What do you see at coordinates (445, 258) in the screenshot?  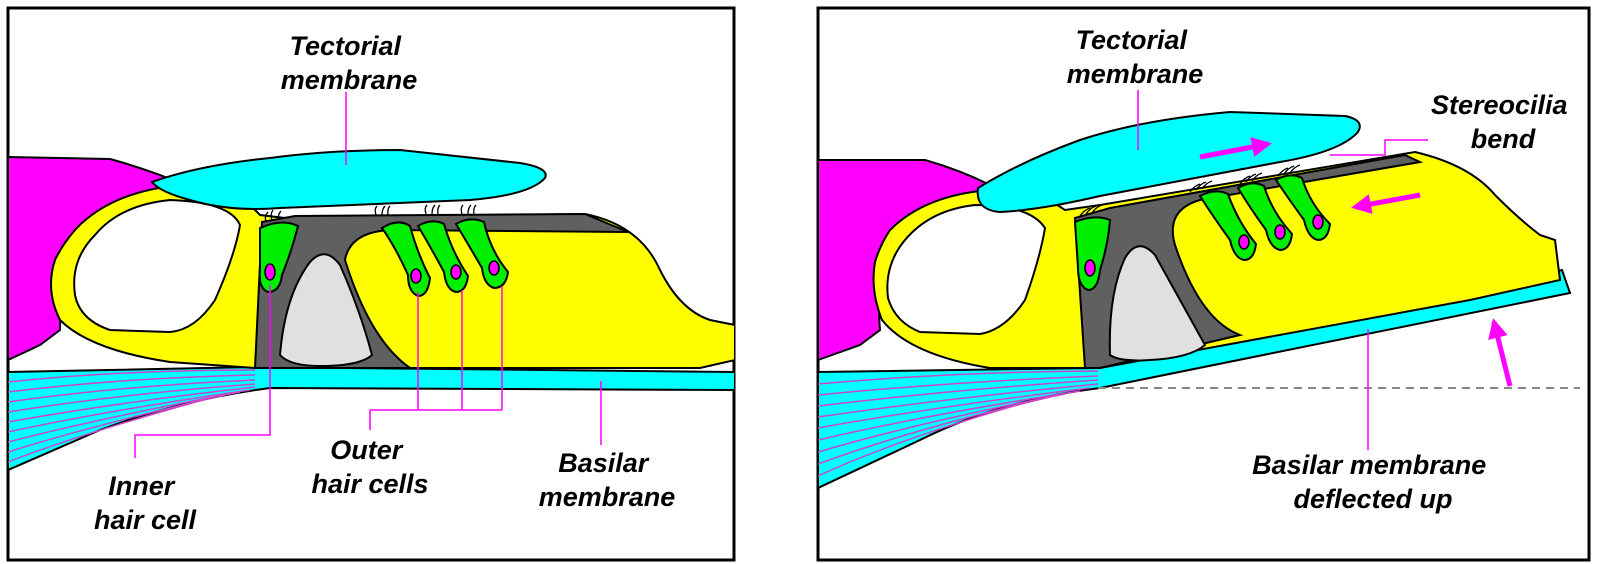 I see `outer-hair-cells` at bounding box center [445, 258].